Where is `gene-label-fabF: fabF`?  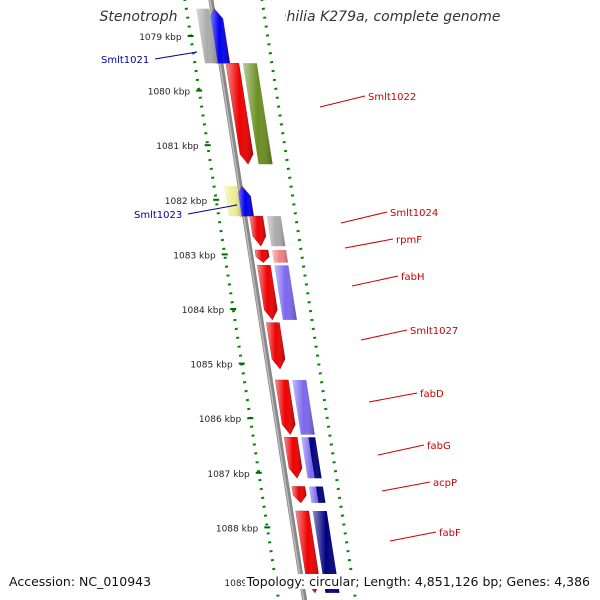
gene-label-fabF: fabF is located at coordinates (450, 533).